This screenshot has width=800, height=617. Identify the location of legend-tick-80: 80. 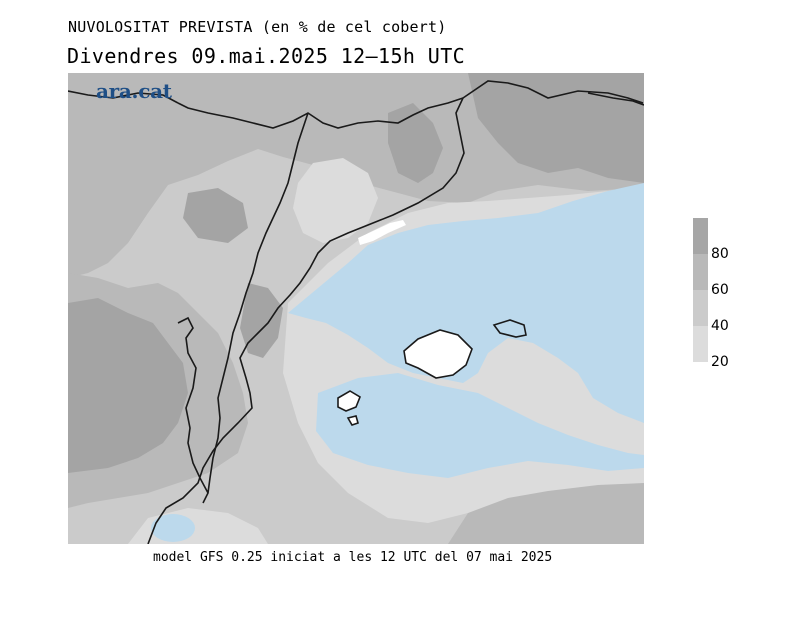
(720, 254).